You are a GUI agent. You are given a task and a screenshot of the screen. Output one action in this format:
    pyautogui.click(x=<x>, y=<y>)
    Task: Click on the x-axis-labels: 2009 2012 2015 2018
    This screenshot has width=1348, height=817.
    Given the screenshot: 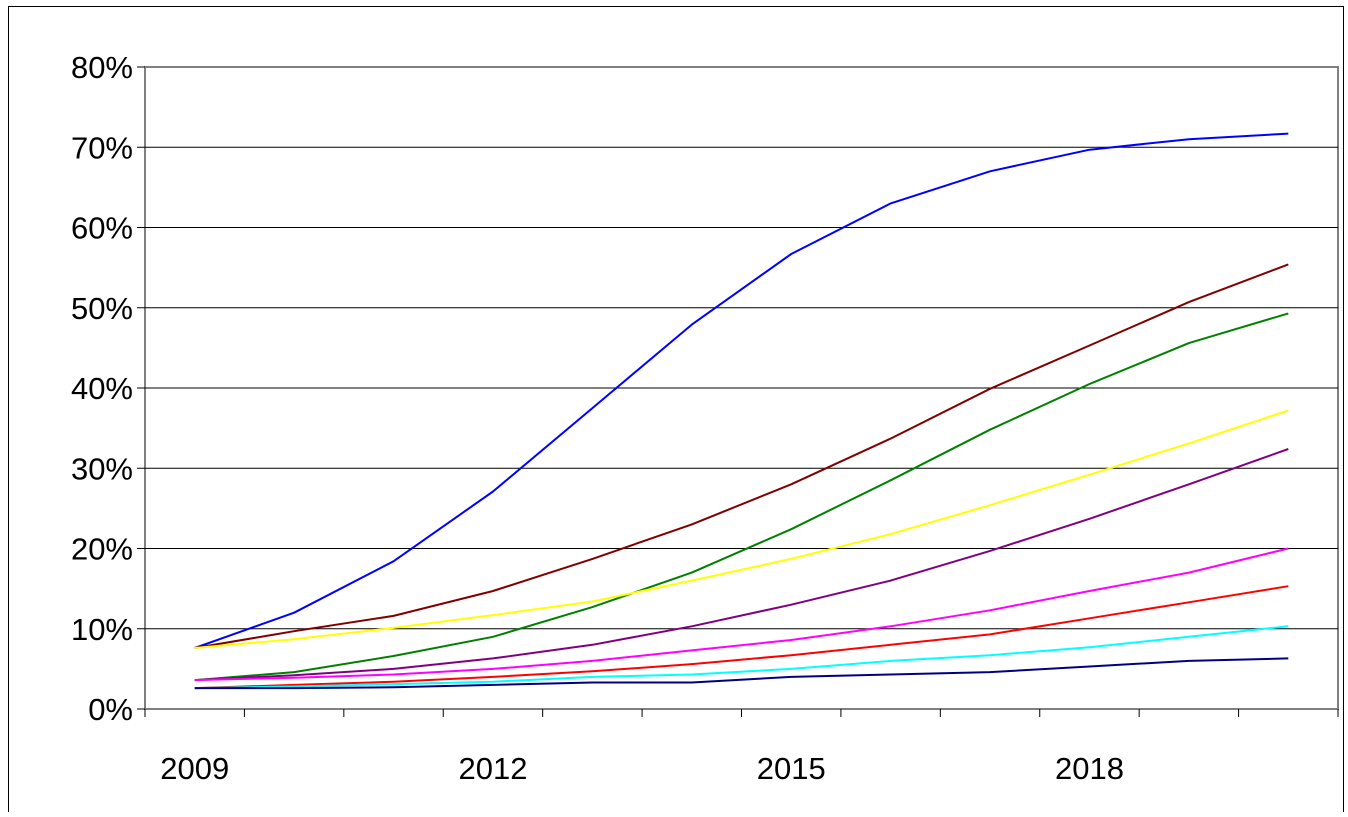 What is the action you would take?
    pyautogui.click(x=642, y=768)
    